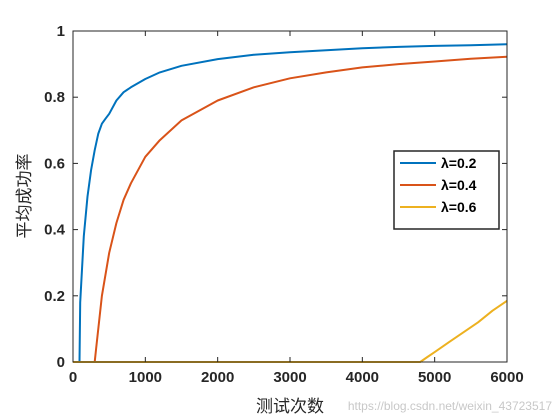 Image resolution: width=560 pixels, height=420 pixels. Describe the element at coordinates (145, 377) in the screenshot. I see `x-tick-label: 1000` at that location.